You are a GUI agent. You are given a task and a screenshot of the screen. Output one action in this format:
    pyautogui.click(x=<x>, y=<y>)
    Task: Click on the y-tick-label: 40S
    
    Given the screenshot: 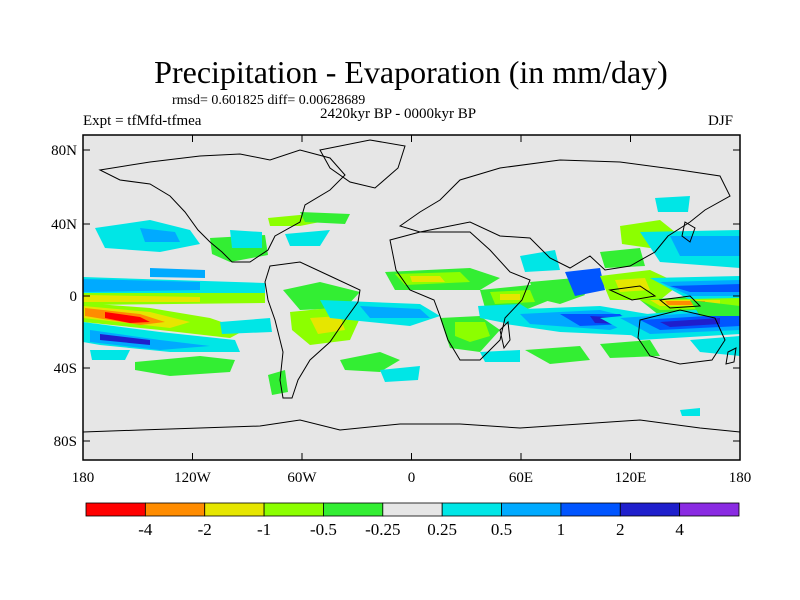 What is the action you would take?
    pyautogui.click(x=65, y=369)
    